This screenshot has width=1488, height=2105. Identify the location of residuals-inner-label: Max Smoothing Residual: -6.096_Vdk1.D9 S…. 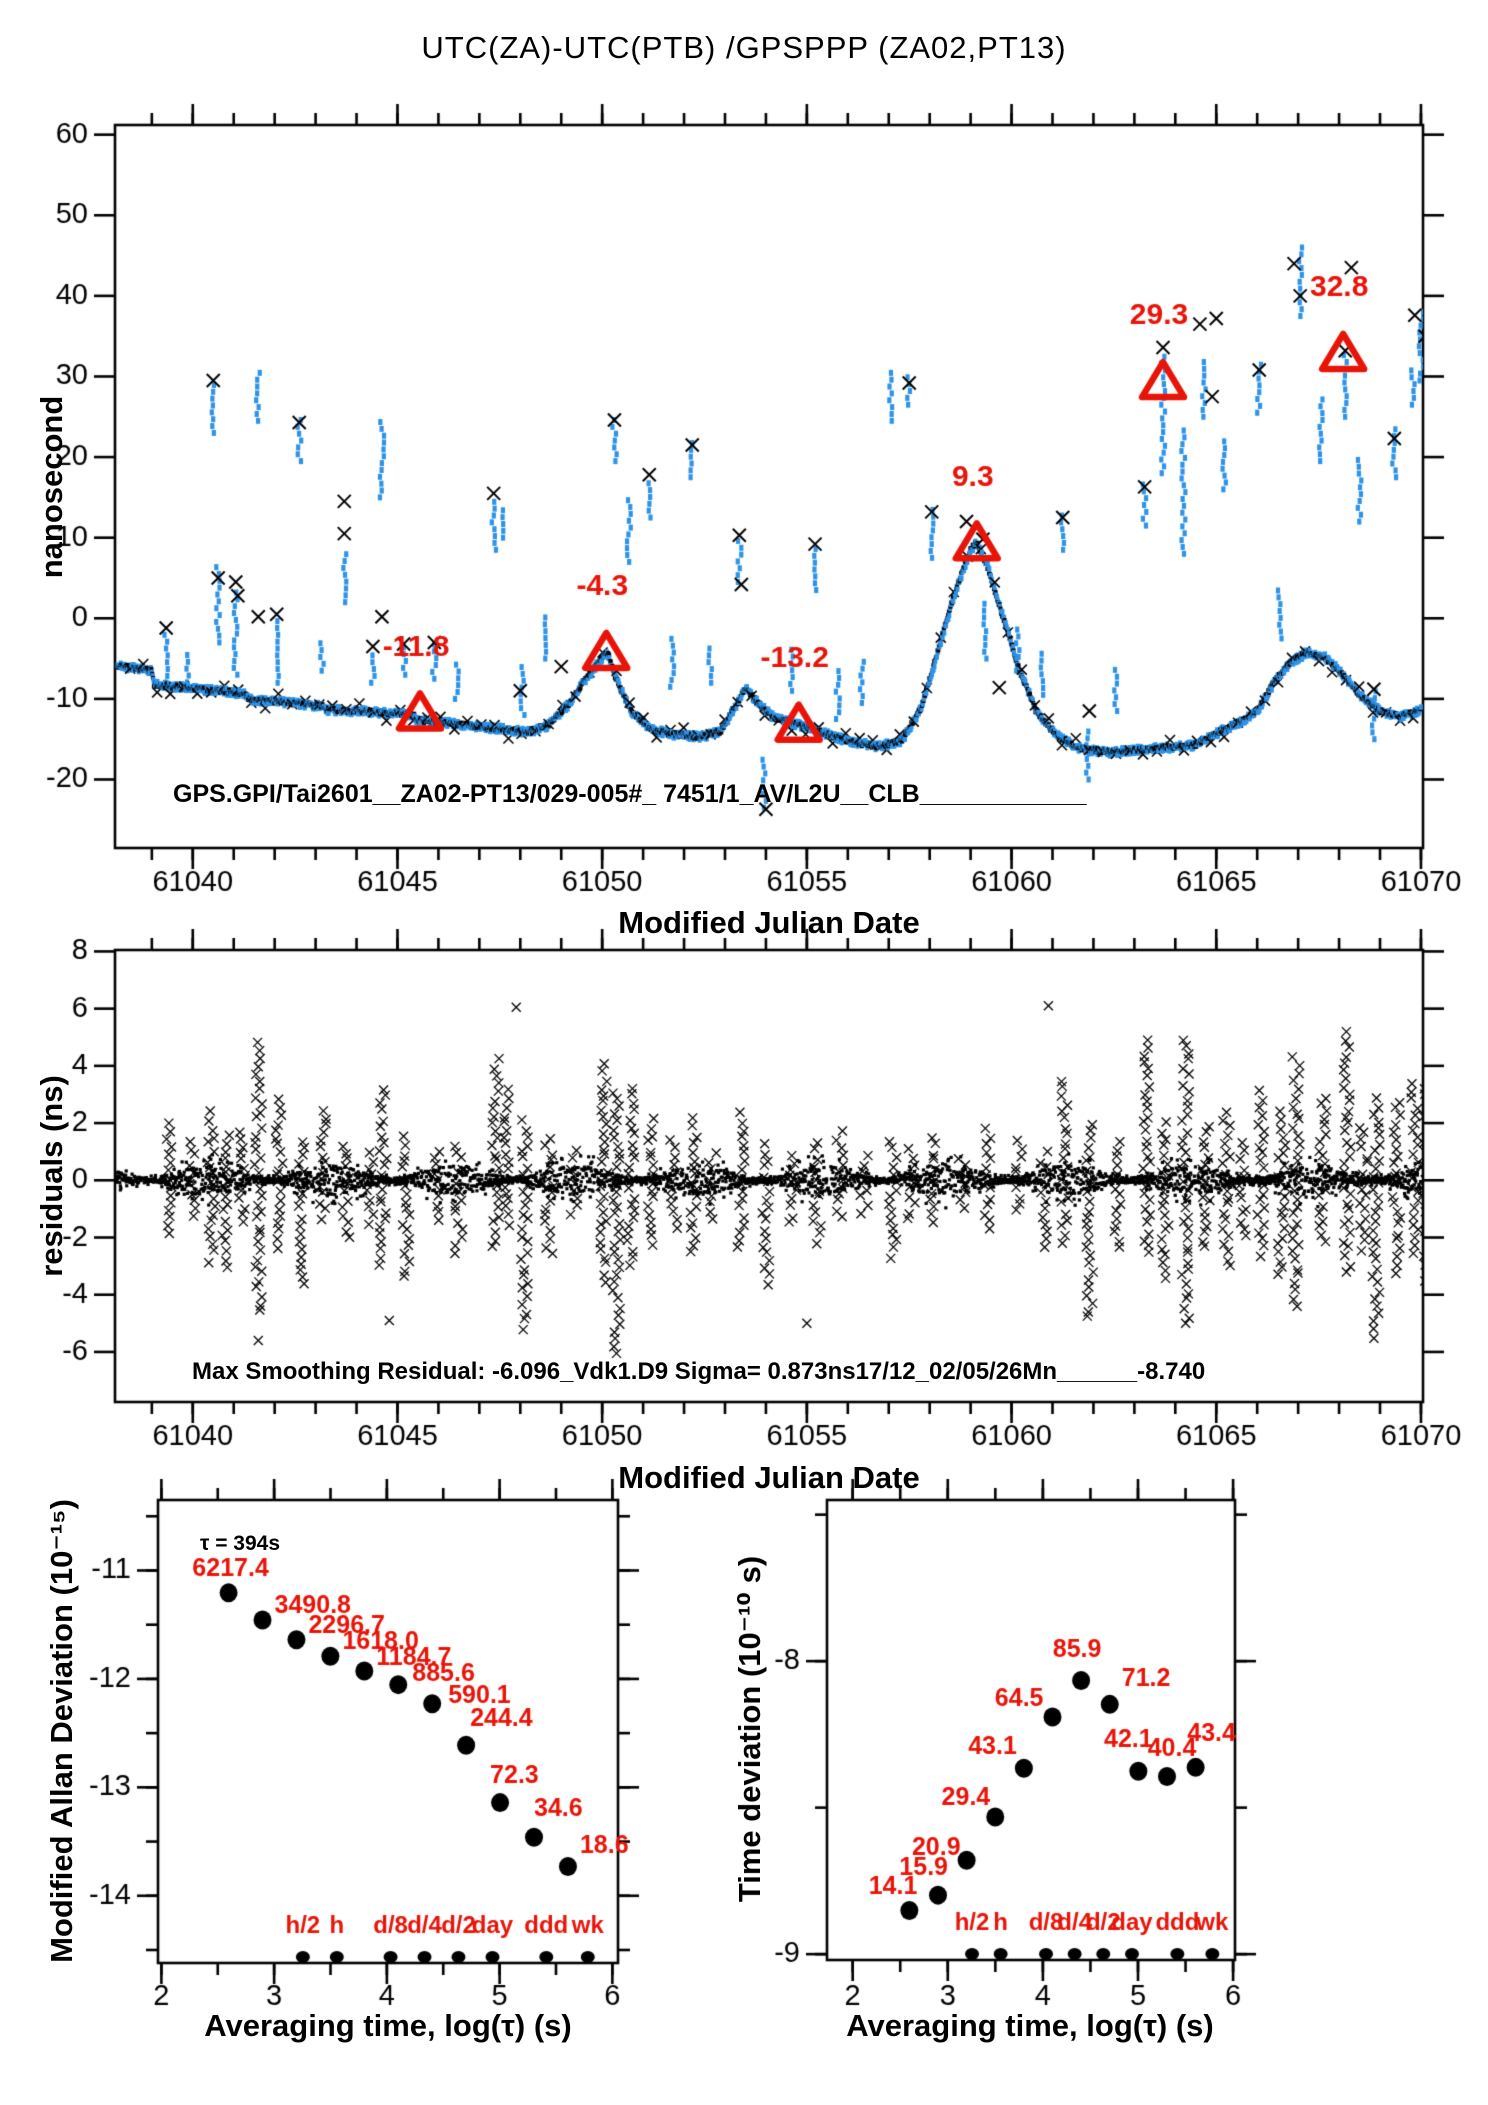
(699, 1371).